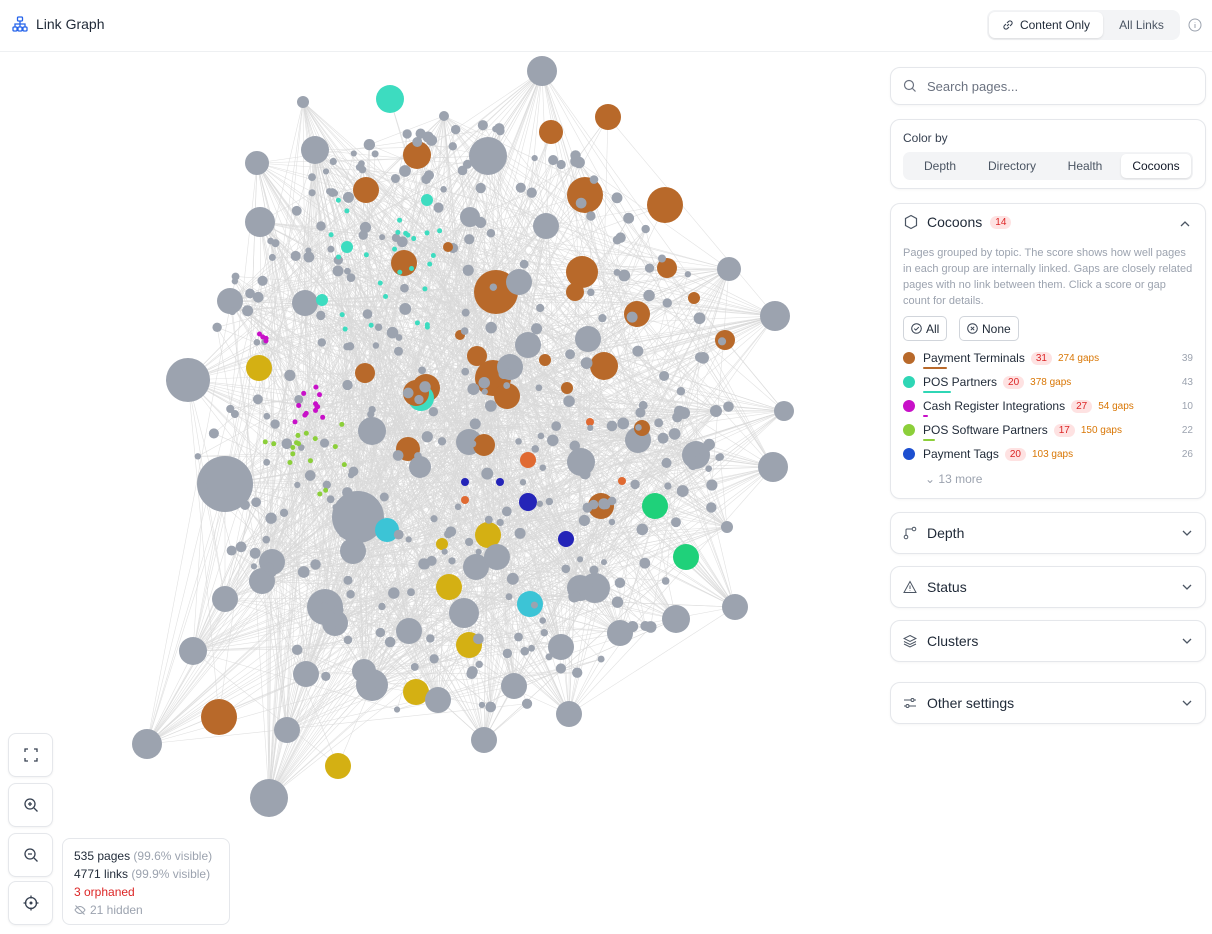  What do you see at coordinates (30, 855) in the screenshot?
I see `zoom-out-button` at bounding box center [30, 855].